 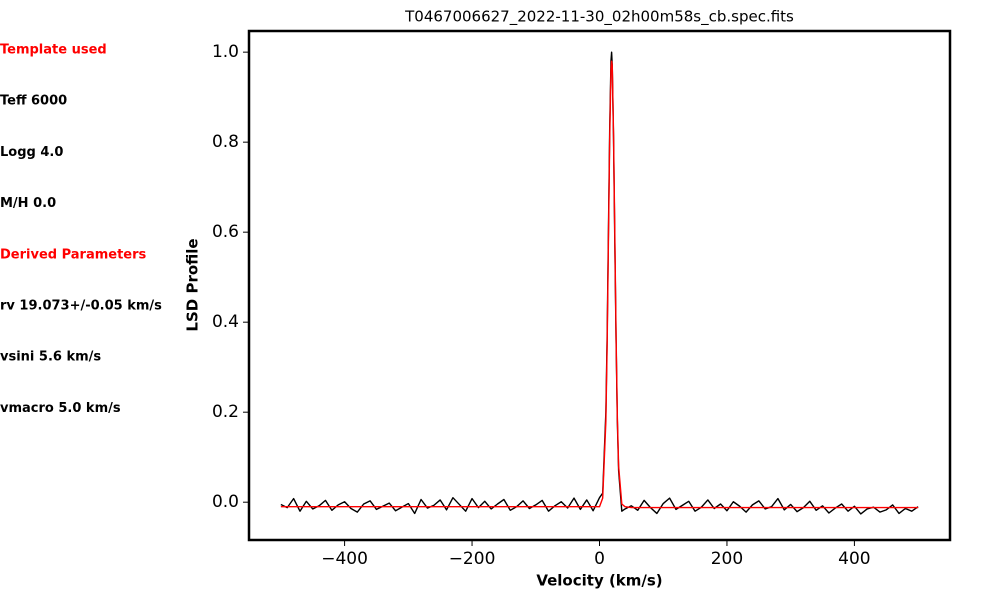 I want to click on y-tick-label: 0.6, so click(x=225, y=232).